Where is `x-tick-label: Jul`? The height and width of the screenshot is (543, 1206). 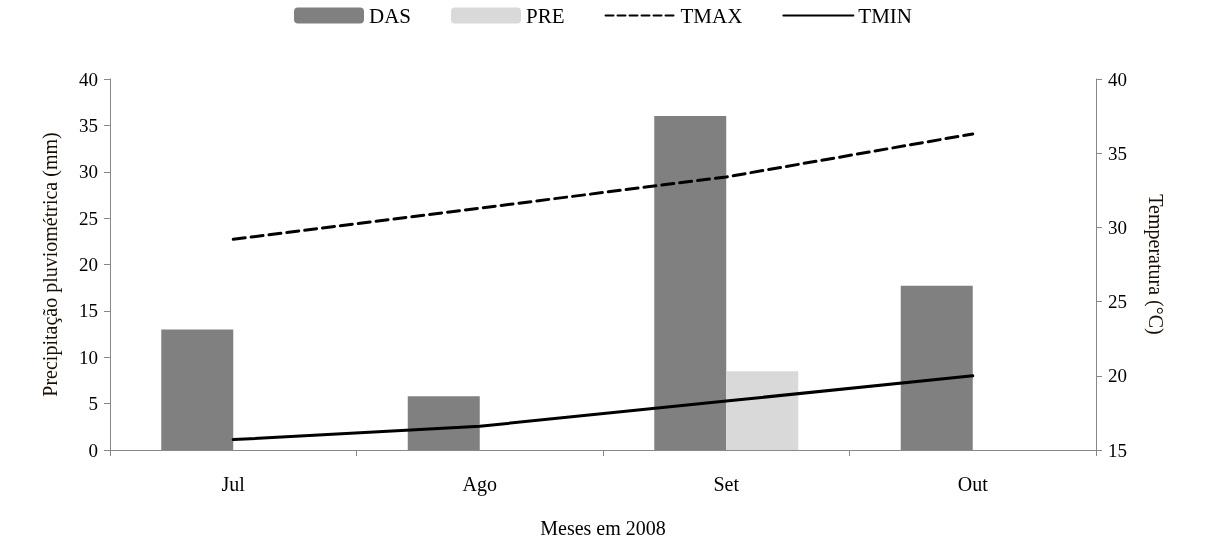
x-tick-label: Jul is located at coordinates (233, 484).